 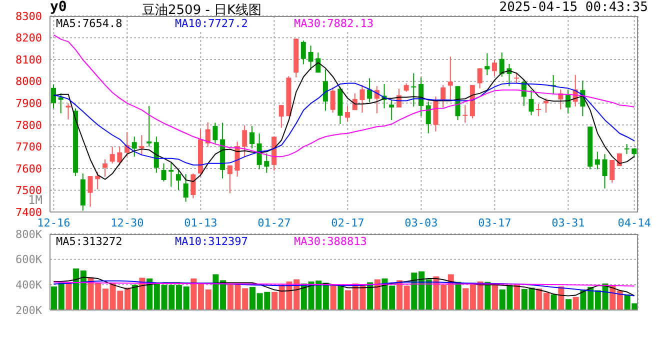 What do you see at coordinates (29, 212) in the screenshot?
I see `y-tick-label: 7400` at bounding box center [29, 212].